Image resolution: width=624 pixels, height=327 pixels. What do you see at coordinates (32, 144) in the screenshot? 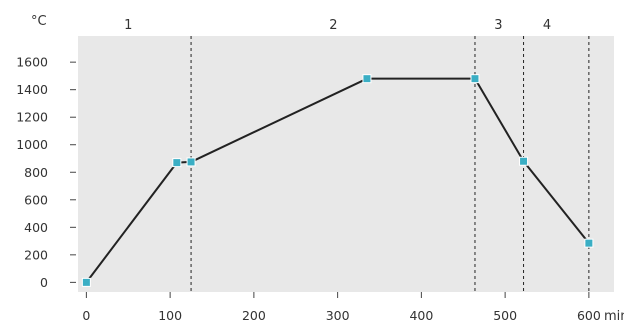
I see `y-tick-label: 1000` at bounding box center [32, 144].